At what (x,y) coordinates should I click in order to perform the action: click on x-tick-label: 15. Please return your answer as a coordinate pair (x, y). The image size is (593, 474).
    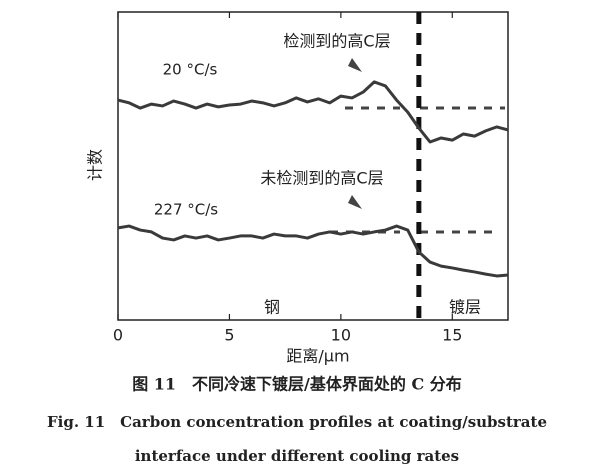
    Looking at the image, I should click on (452, 335).